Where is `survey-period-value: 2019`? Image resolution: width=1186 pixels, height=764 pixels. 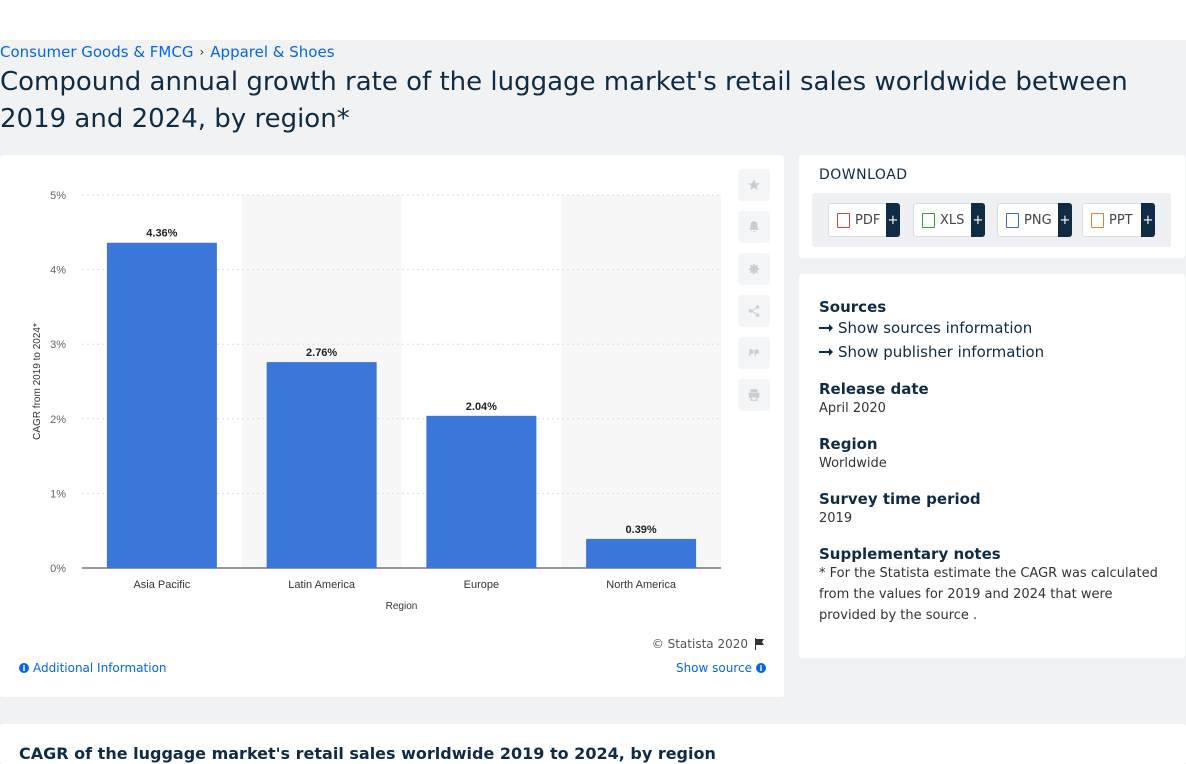 survey-period-value: 2019 is located at coordinates (836, 518).